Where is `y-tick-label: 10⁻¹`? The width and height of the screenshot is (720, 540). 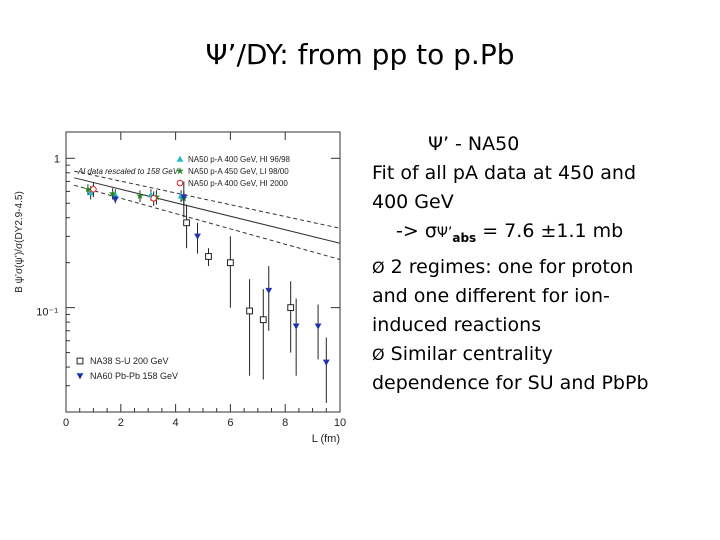
y-tick-label: 10⁻¹ is located at coordinates (47, 313).